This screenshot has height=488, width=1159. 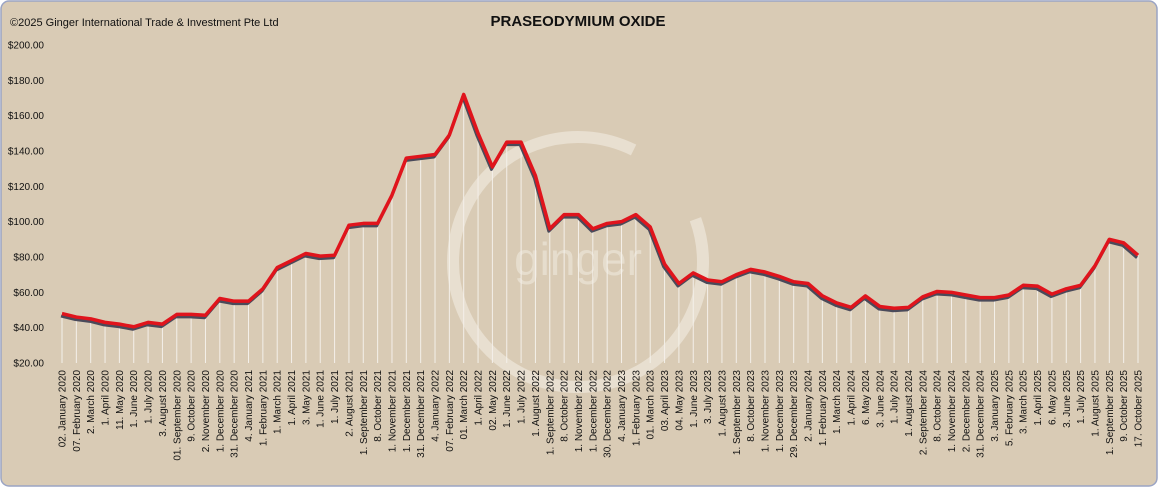 What do you see at coordinates (708, 397) in the screenshot?
I see `x-tick-label: 3. July 2023` at bounding box center [708, 397].